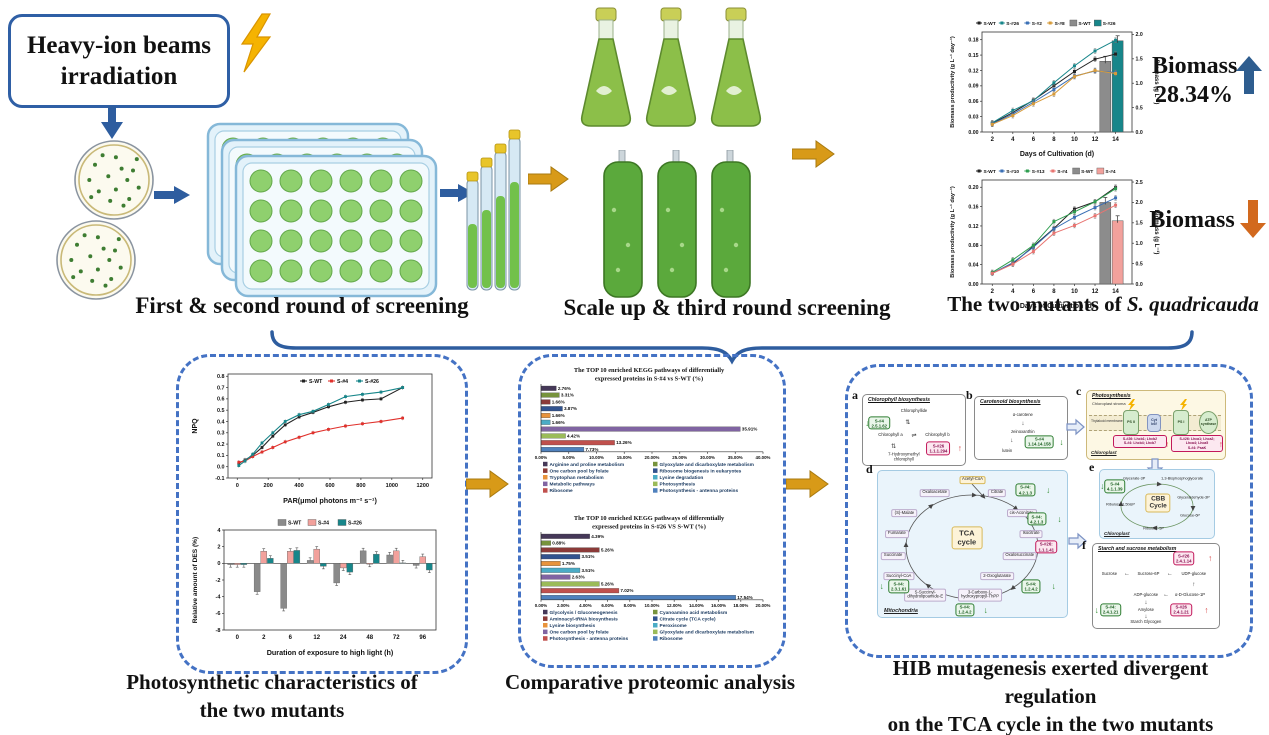  Describe the element at coordinates (973, 102) in the screenshot. I see `svg-text: 0.06` at that location.